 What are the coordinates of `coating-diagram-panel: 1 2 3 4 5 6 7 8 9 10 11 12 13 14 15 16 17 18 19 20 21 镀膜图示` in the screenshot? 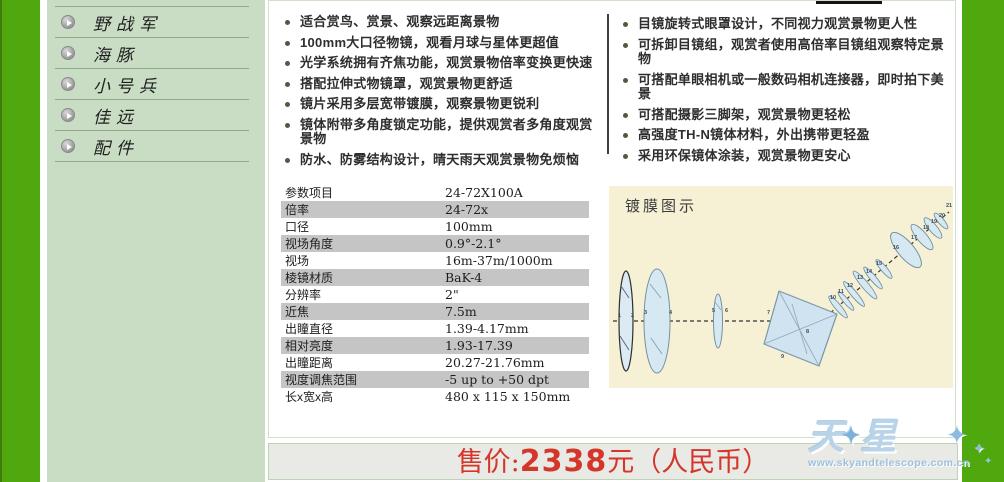 It's located at (781, 287).